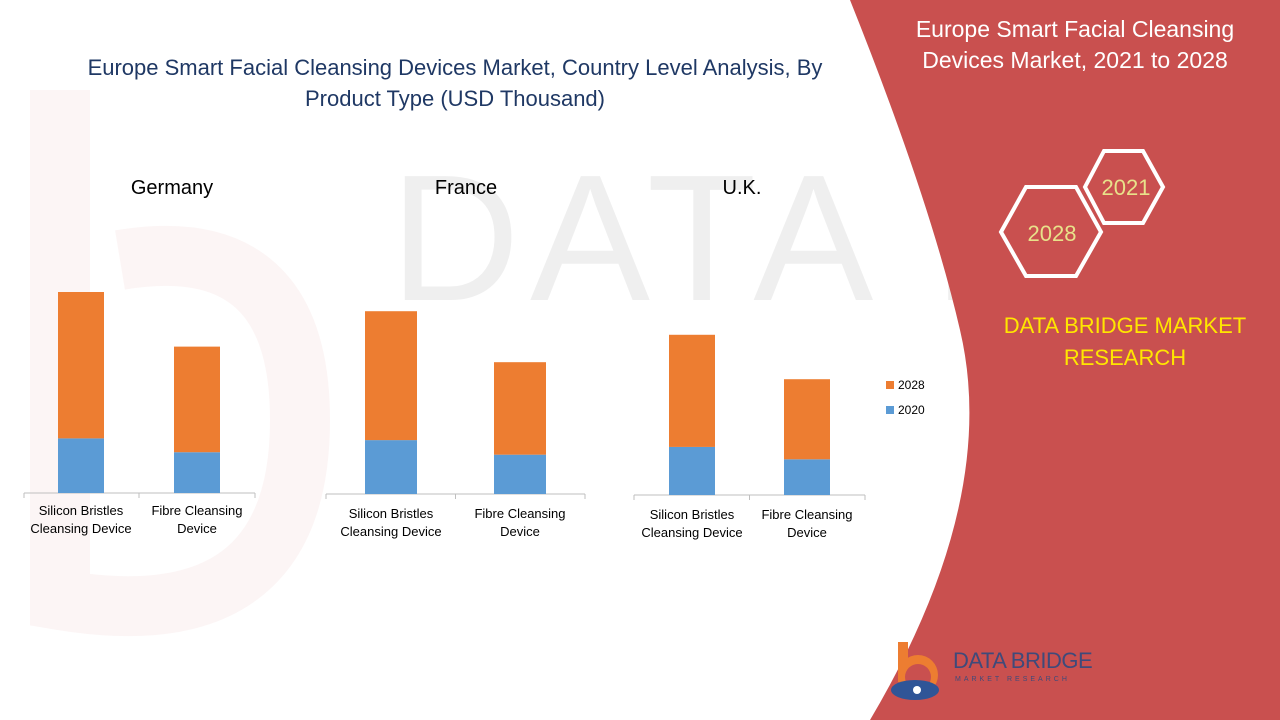 The height and width of the screenshot is (720, 1280). I want to click on legend-label: 2028, so click(911, 385).